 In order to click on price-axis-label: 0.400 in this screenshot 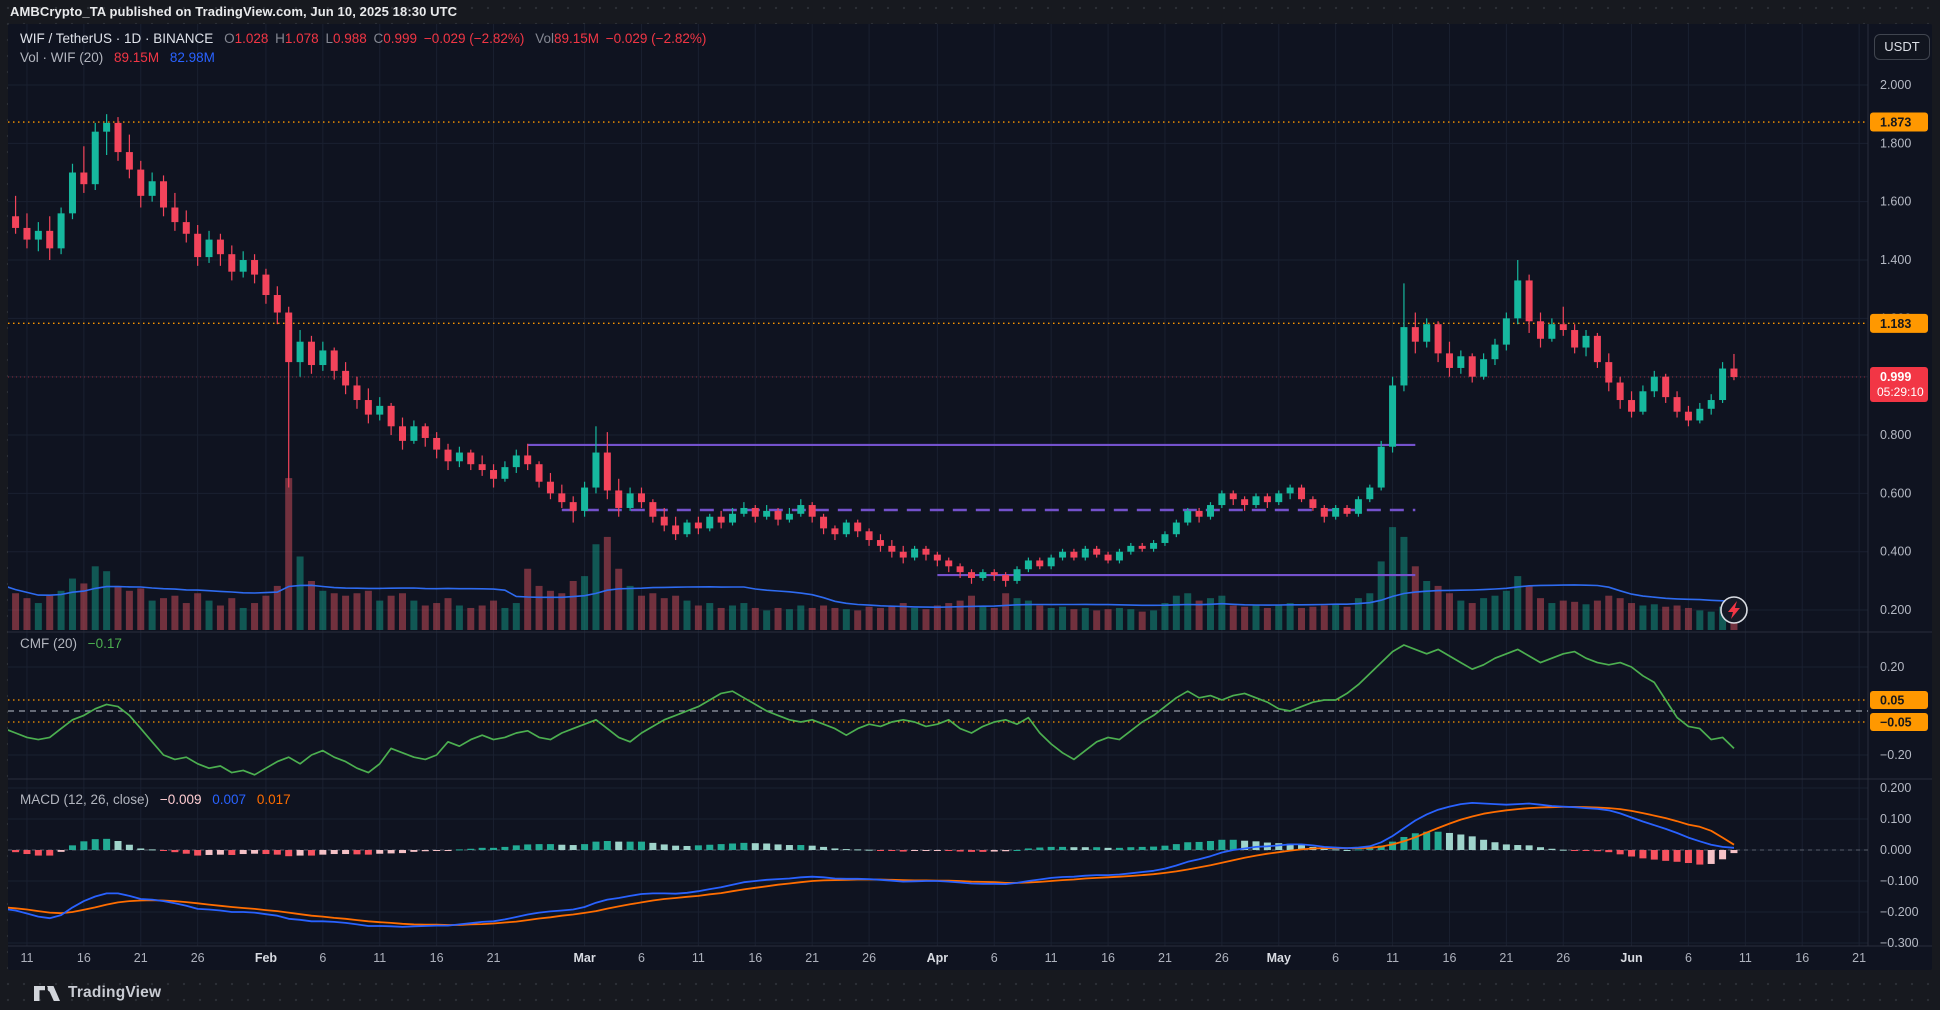, I will do `click(1895, 552)`.